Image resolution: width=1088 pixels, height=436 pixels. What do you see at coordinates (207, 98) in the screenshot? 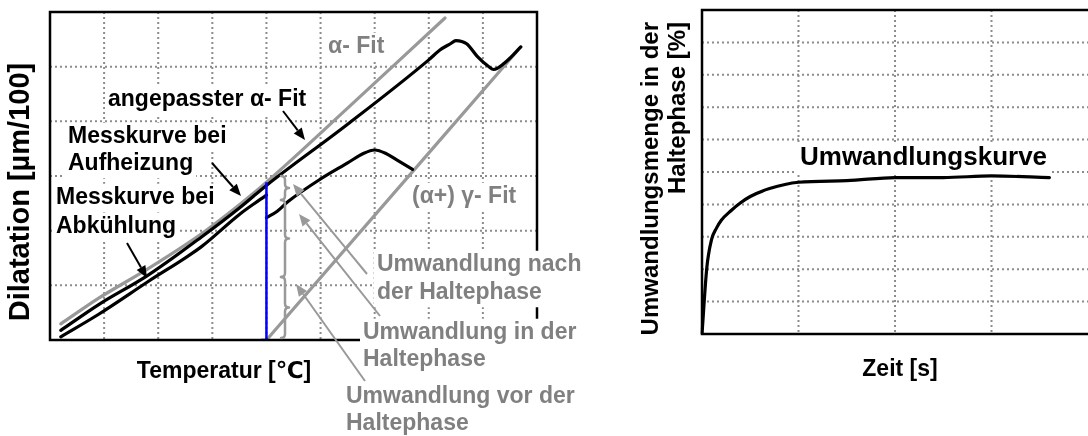
I see `annotation: angepasster α- Fit` at bounding box center [207, 98].